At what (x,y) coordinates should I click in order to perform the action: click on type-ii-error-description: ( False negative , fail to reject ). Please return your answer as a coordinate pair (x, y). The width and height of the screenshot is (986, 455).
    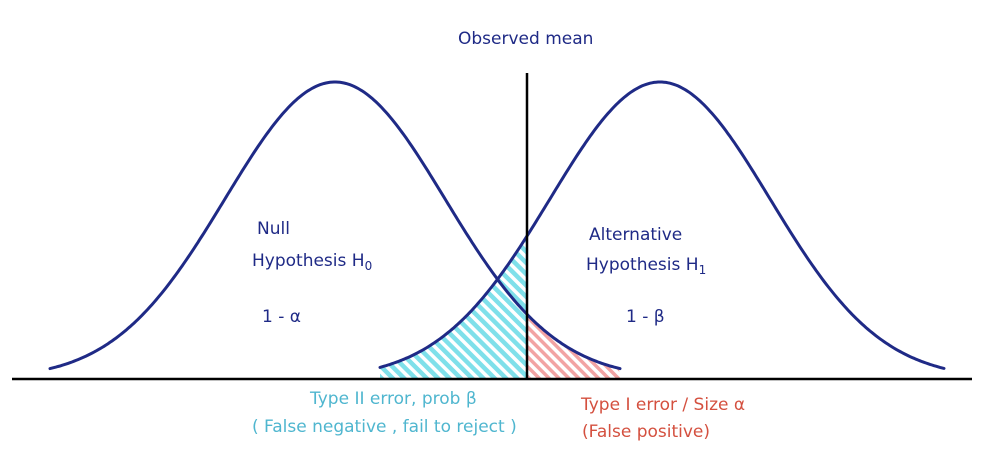
    Looking at the image, I should click on (384, 427).